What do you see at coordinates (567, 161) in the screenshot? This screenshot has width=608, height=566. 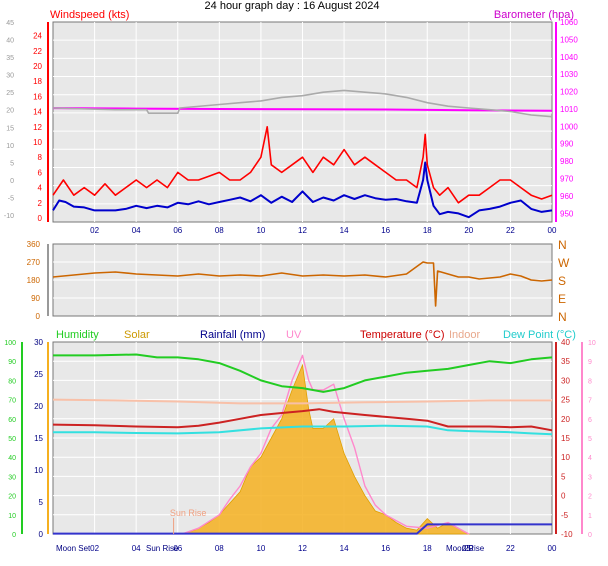 I see `baro-tick: 980` at bounding box center [567, 161].